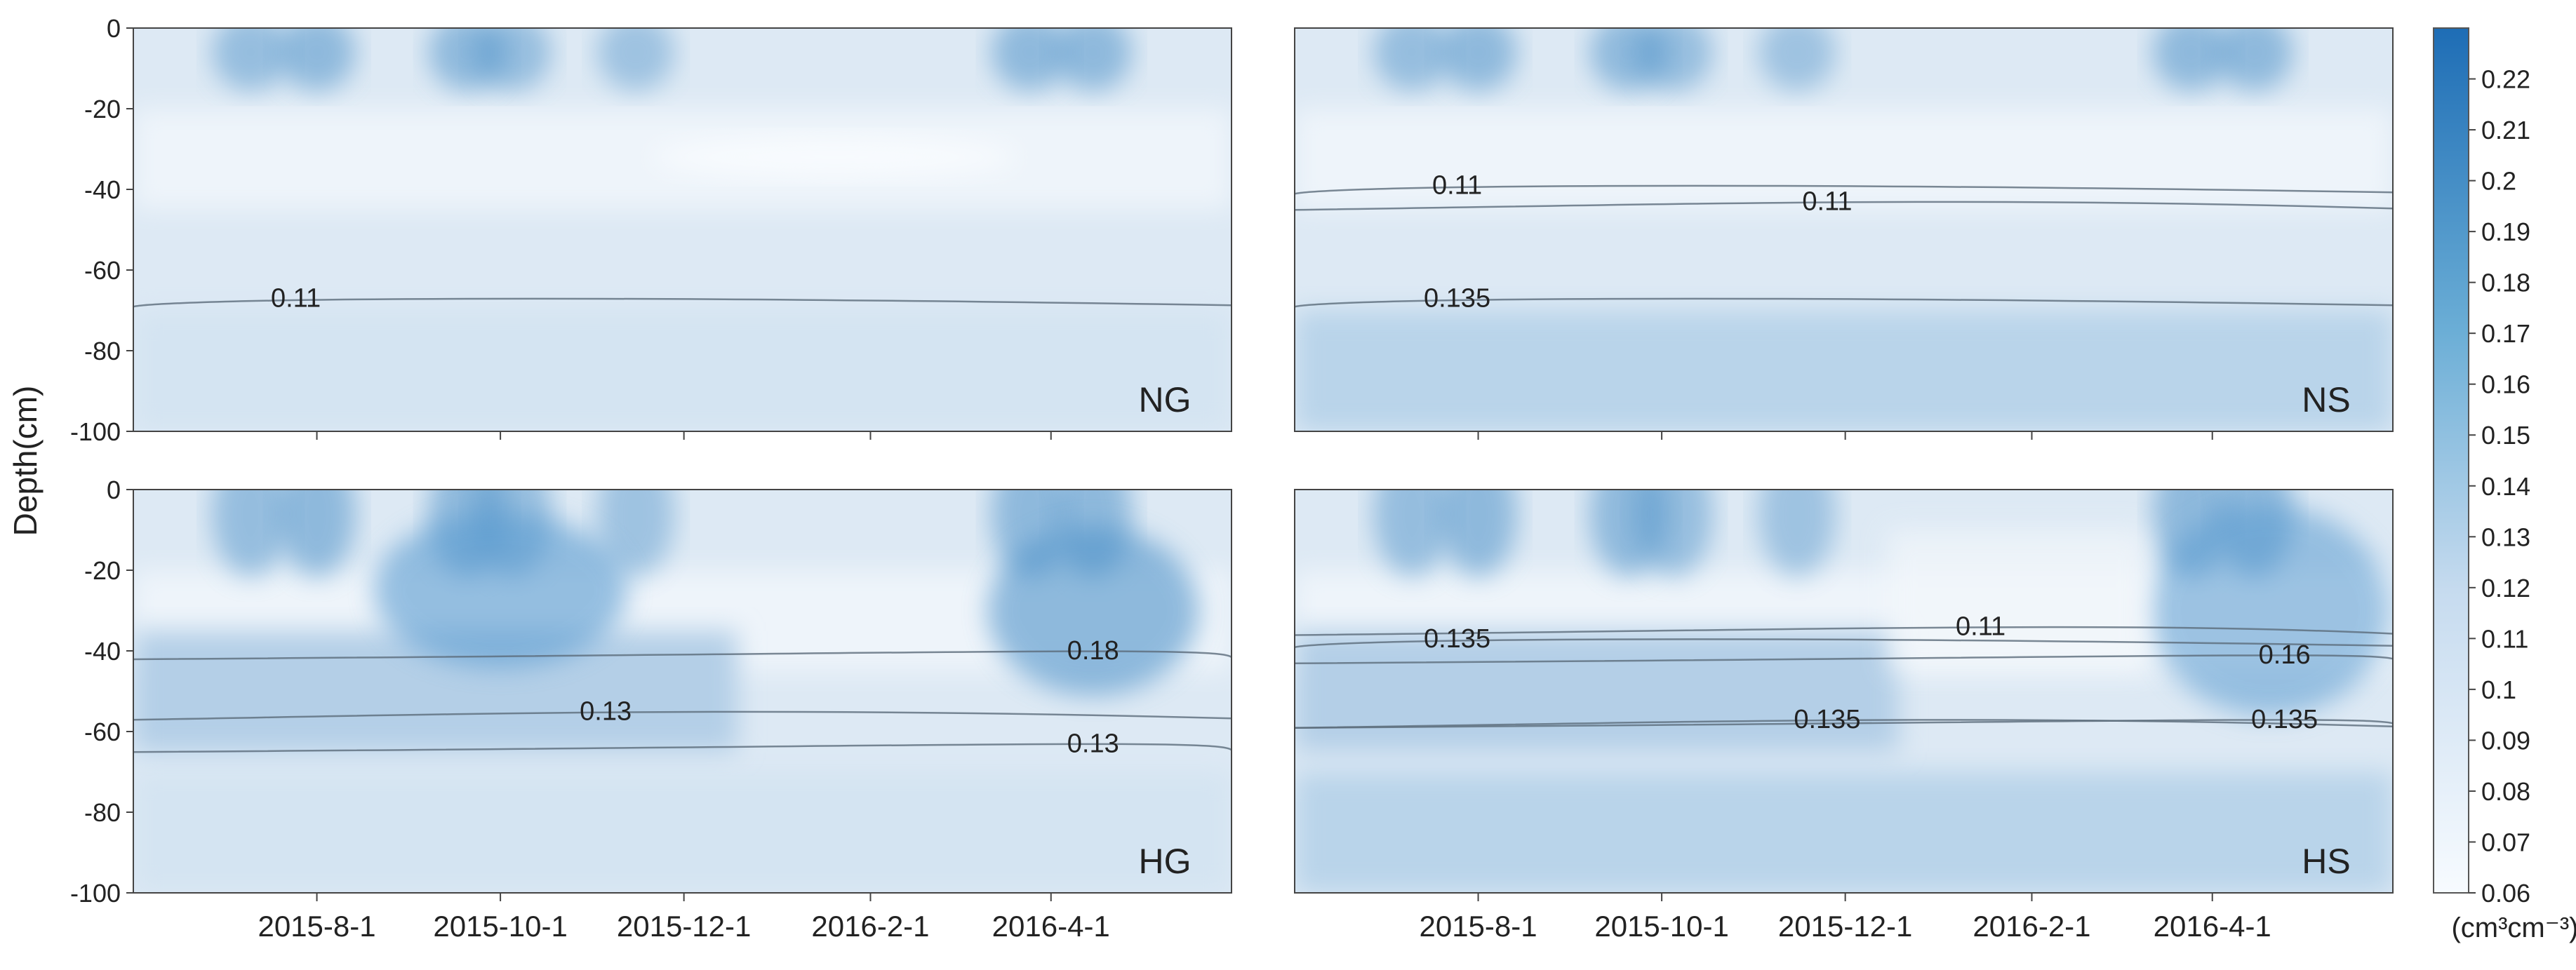 Image resolution: width=2576 pixels, height=970 pixels. I want to click on panel-name: HG, so click(1165, 862).